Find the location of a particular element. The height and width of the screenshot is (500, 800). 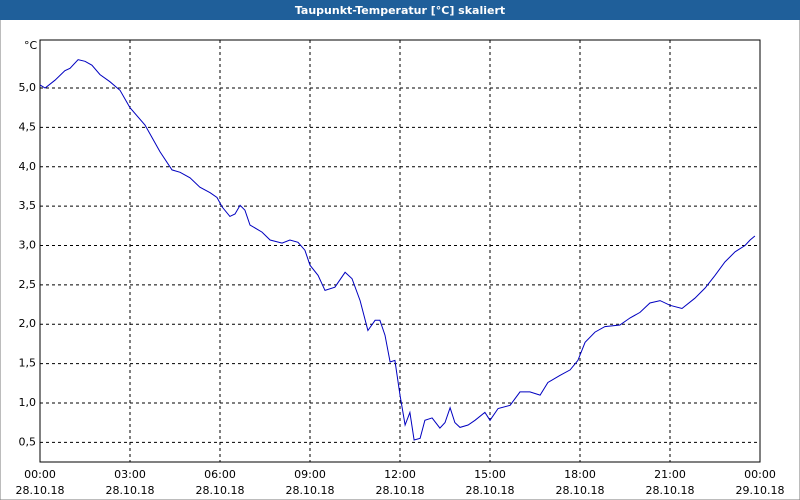

y-tick-label: 1,5 is located at coordinates (28, 363).